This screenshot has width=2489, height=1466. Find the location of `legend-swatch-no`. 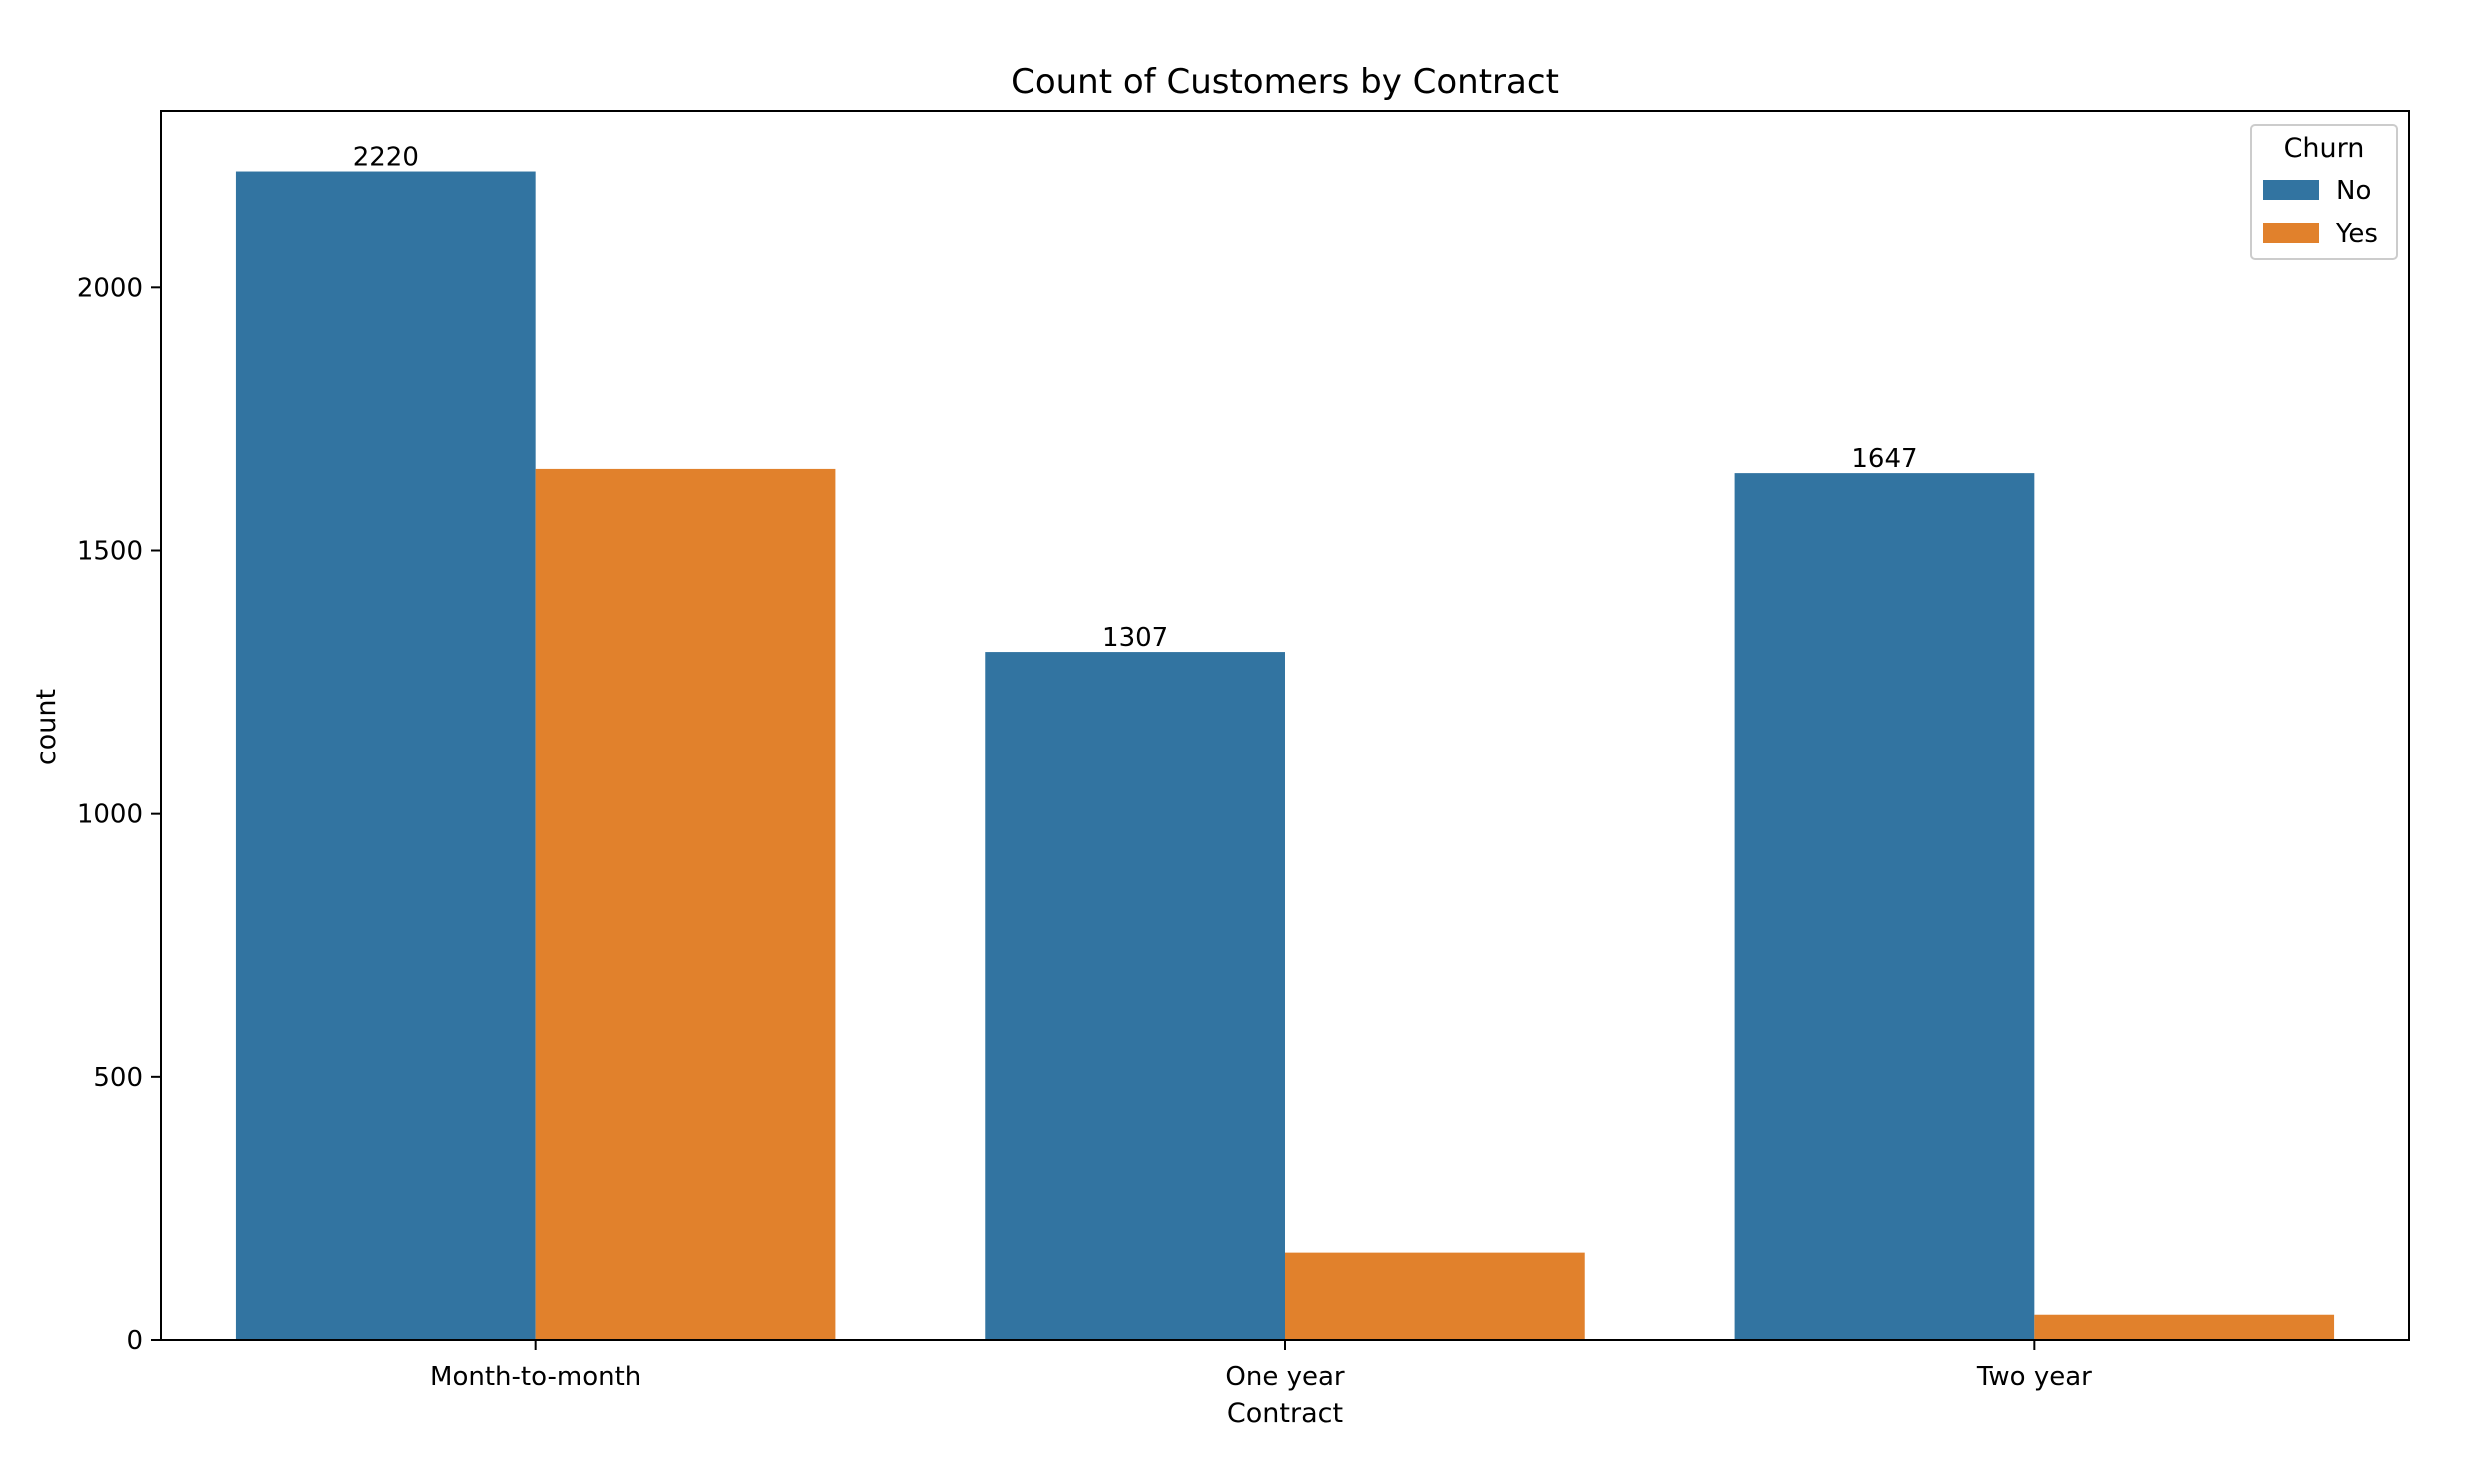

legend-swatch-no is located at coordinates (2291, 190).